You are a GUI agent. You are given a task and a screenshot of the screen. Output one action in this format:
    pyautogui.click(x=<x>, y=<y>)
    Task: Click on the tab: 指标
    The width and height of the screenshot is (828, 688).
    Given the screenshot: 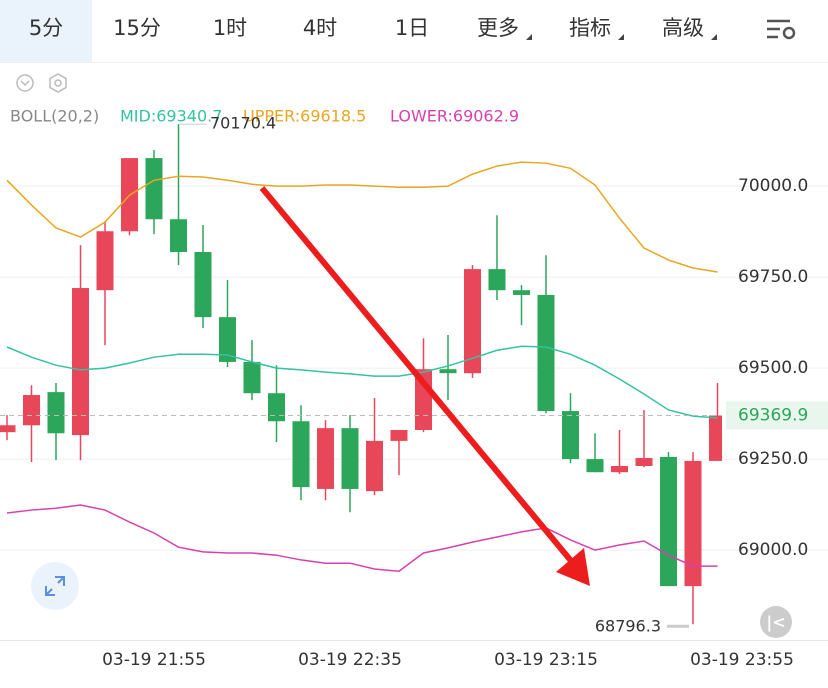 What is the action you would take?
    pyautogui.click(x=590, y=28)
    